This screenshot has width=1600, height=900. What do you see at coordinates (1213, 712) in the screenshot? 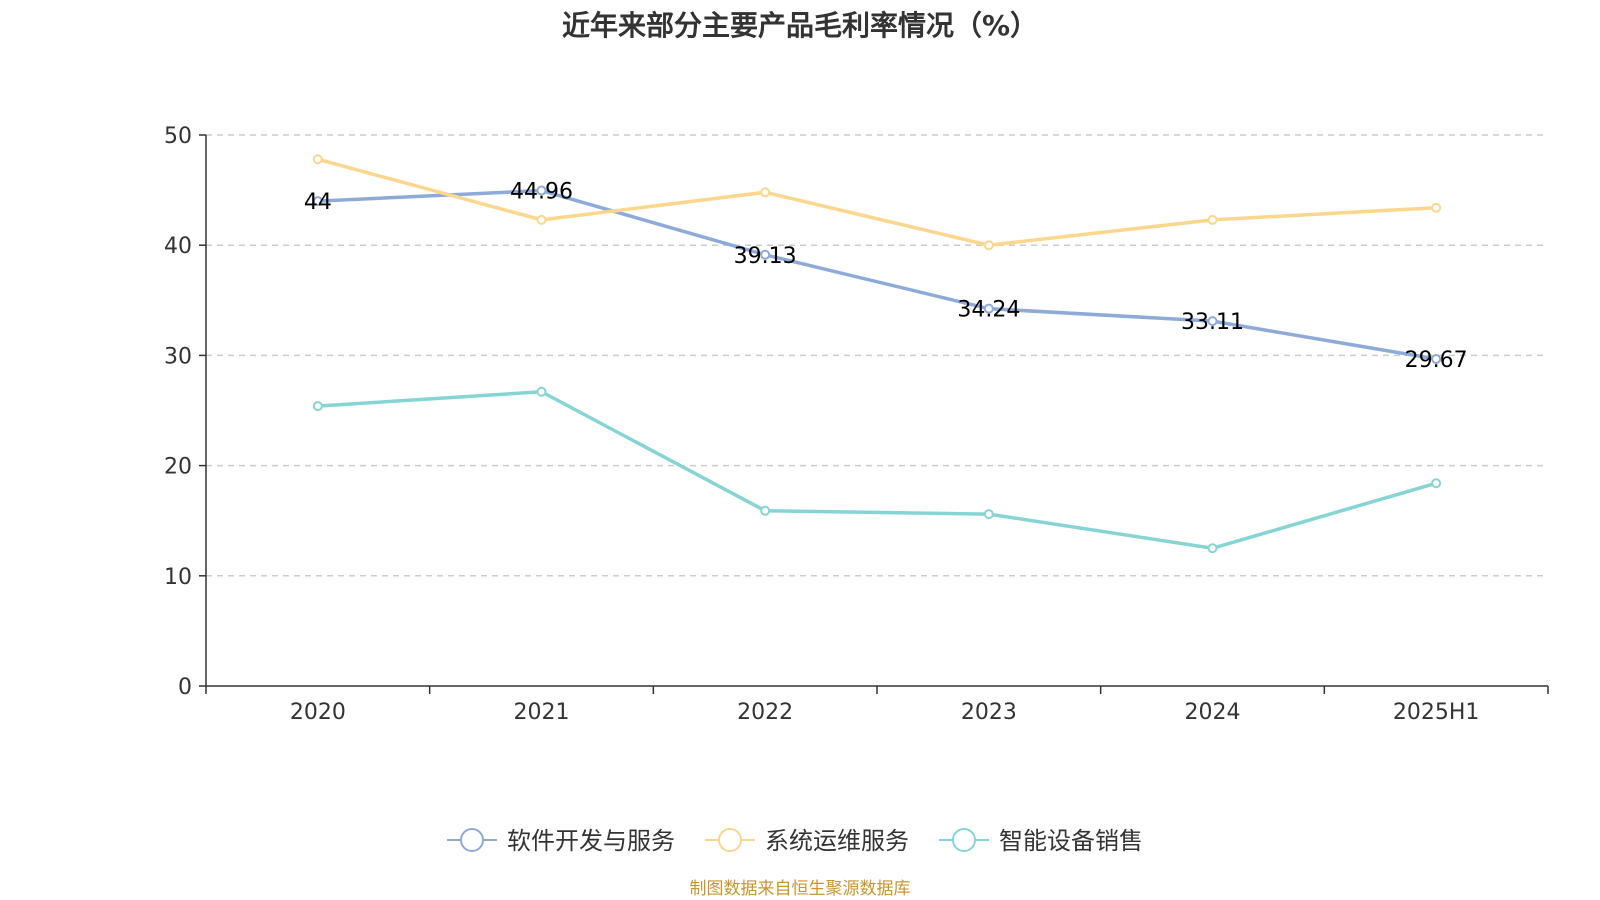
I see `x-tick-label: 2024` at bounding box center [1213, 712].